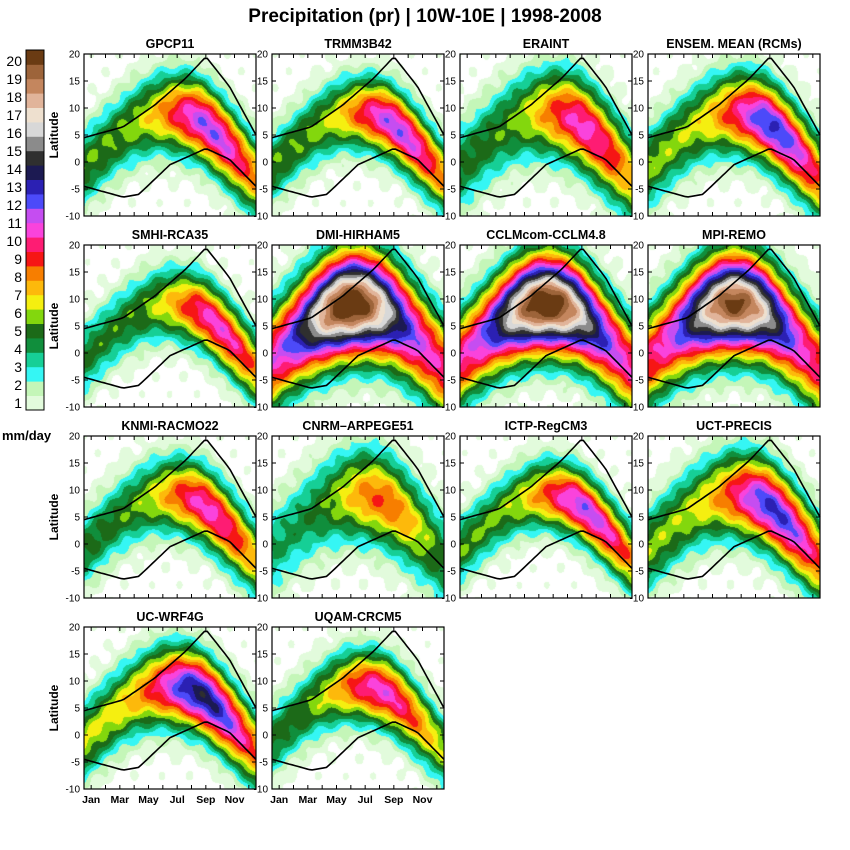  Describe the element at coordinates (14, 223) in the screenshot. I see `colorbar-tick-label: 11` at that location.